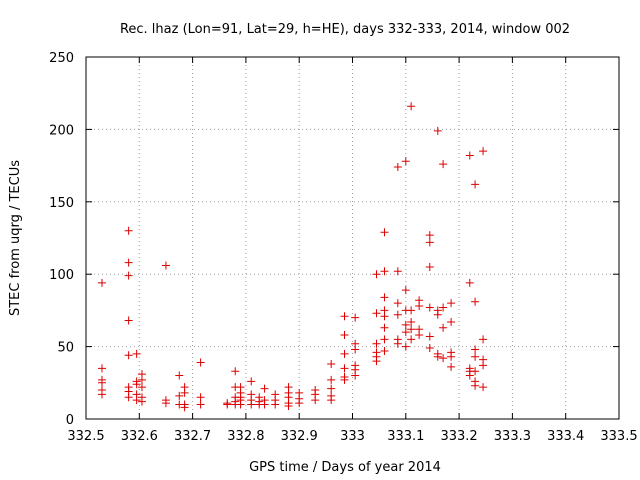 The height and width of the screenshot is (480, 640). Describe the element at coordinates (405, 436) in the screenshot. I see `x-tick-label: 333.1` at that location.